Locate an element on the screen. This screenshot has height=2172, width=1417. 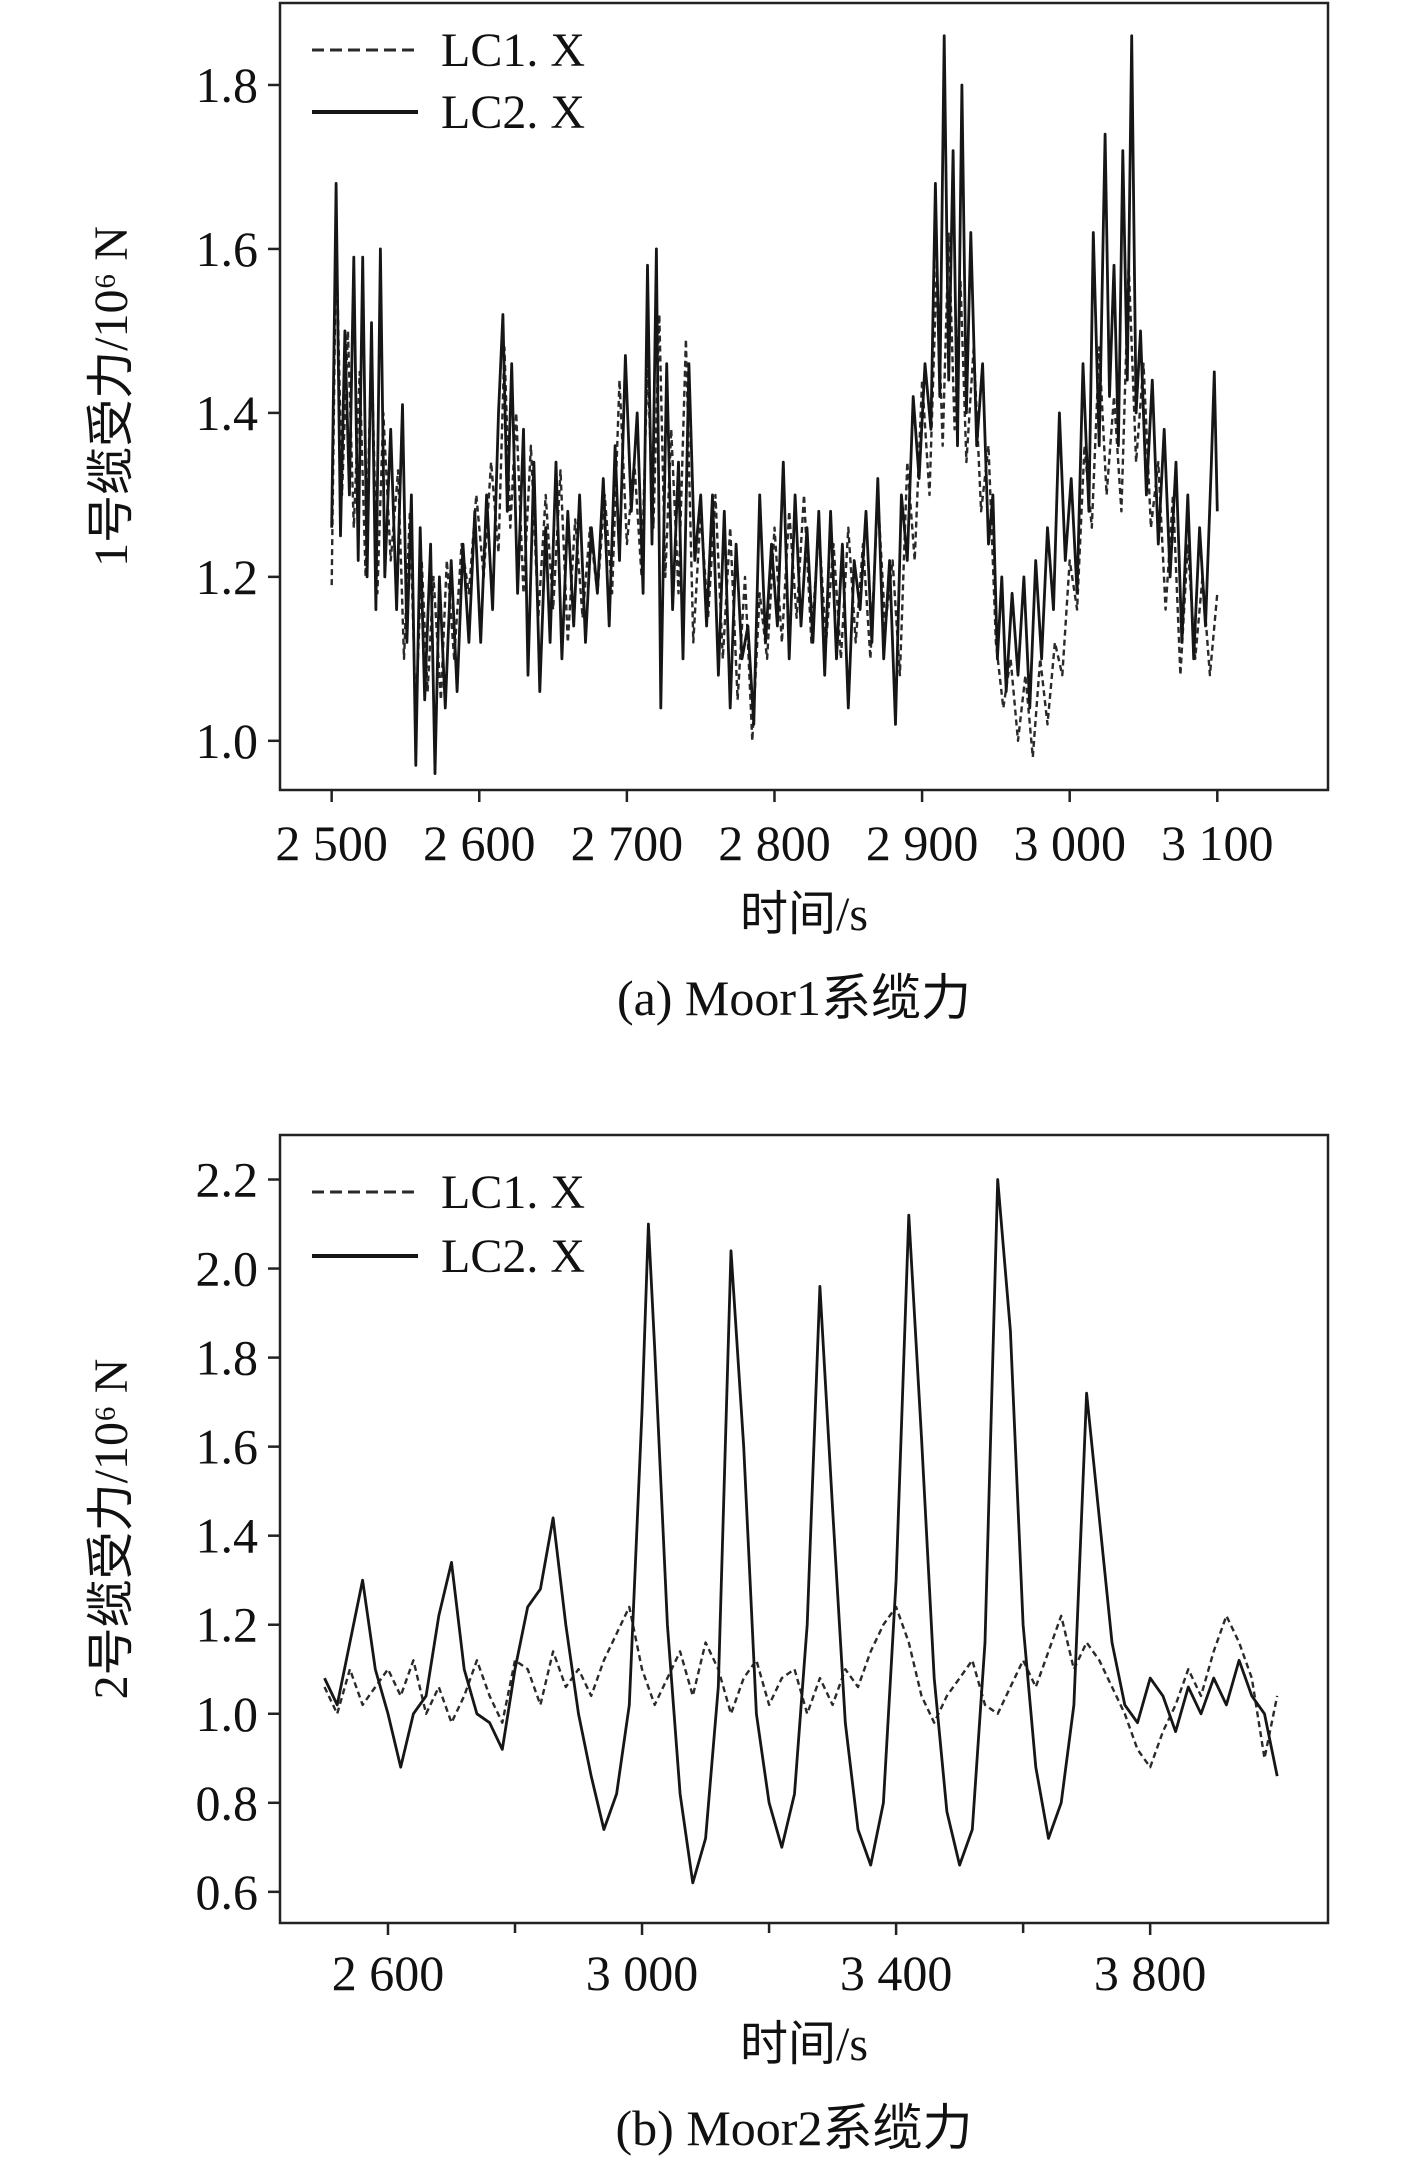
x-tick-label: 3 800 is located at coordinates (1150, 1973).